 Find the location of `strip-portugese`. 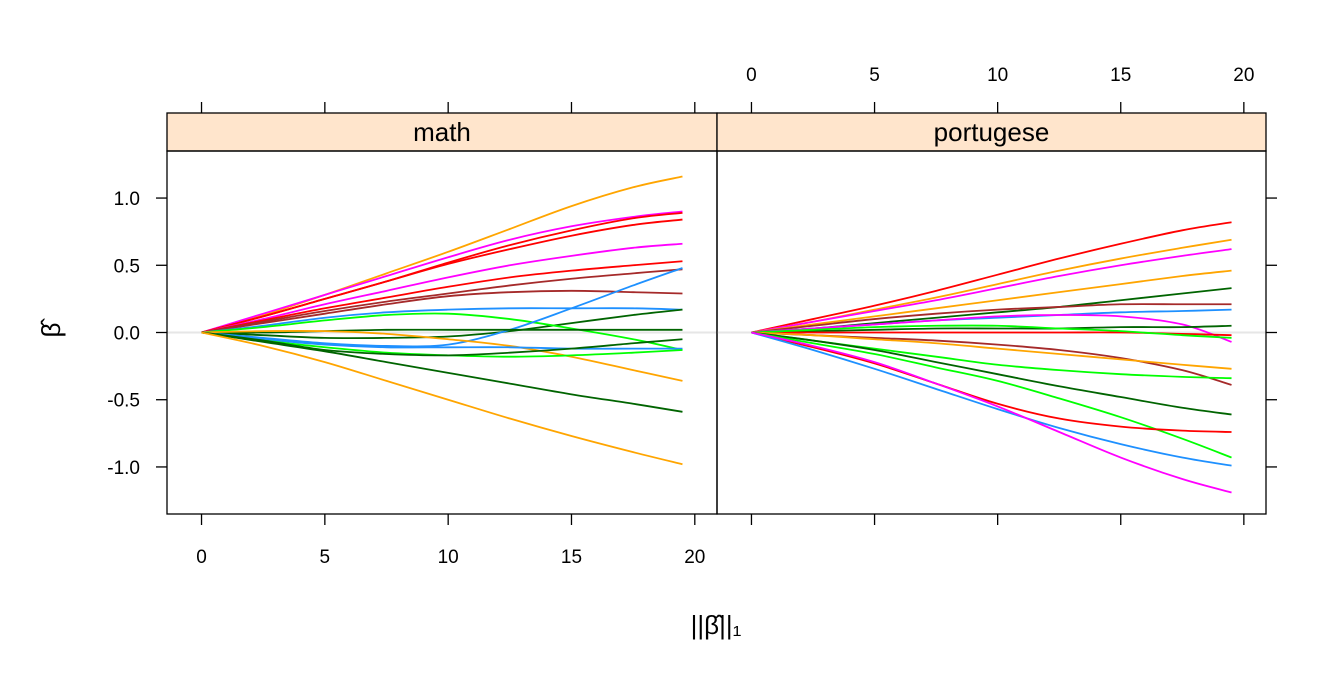

strip-portugese is located at coordinates (991, 132).